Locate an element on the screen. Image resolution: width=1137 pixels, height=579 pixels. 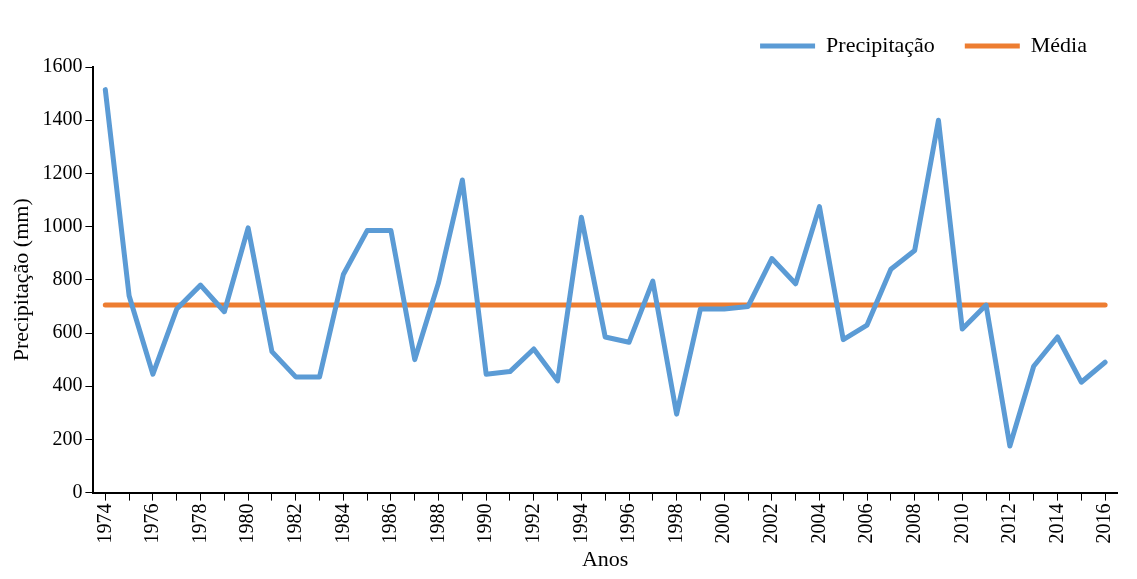
legend-label: Média is located at coordinates (1059, 44).